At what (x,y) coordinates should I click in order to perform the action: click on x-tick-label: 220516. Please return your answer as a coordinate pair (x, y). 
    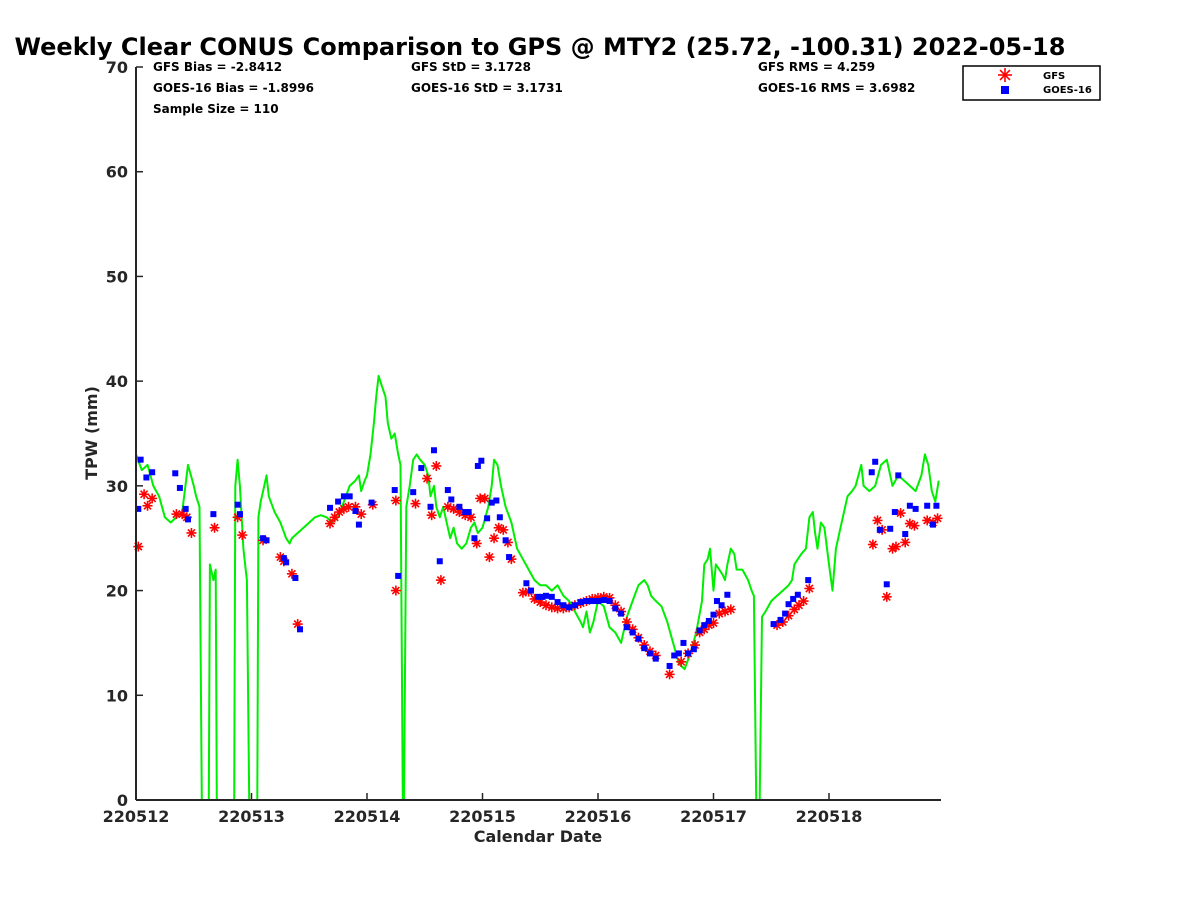
    Looking at the image, I should click on (598, 816).